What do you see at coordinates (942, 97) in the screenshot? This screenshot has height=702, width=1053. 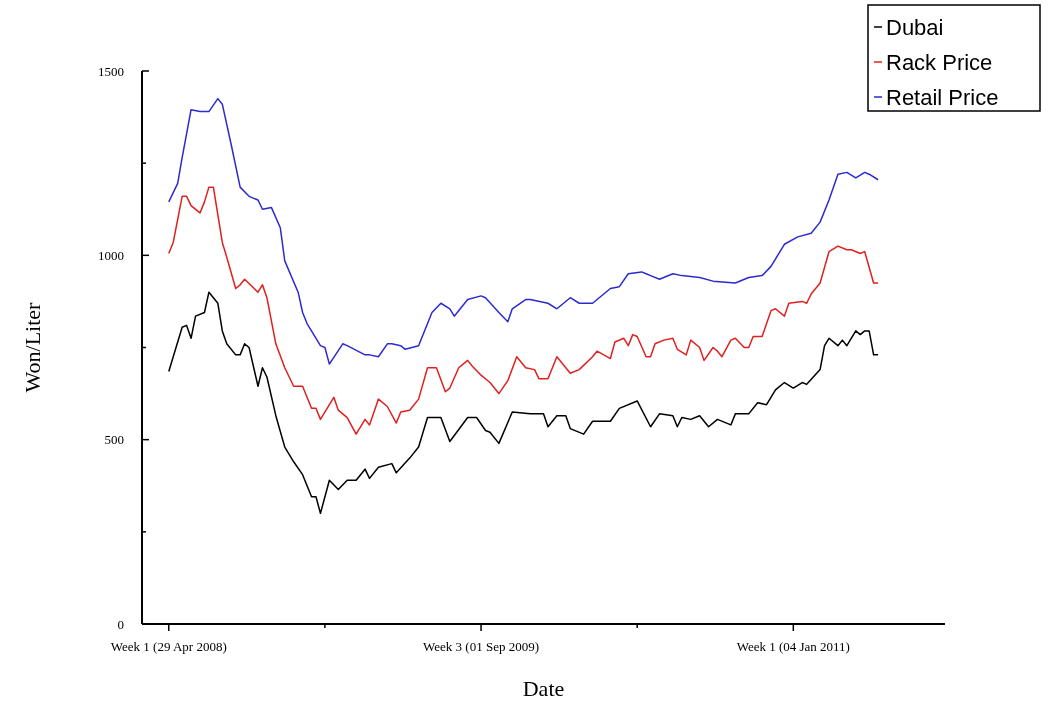 I see `legend-label: Retail Price` at bounding box center [942, 97].